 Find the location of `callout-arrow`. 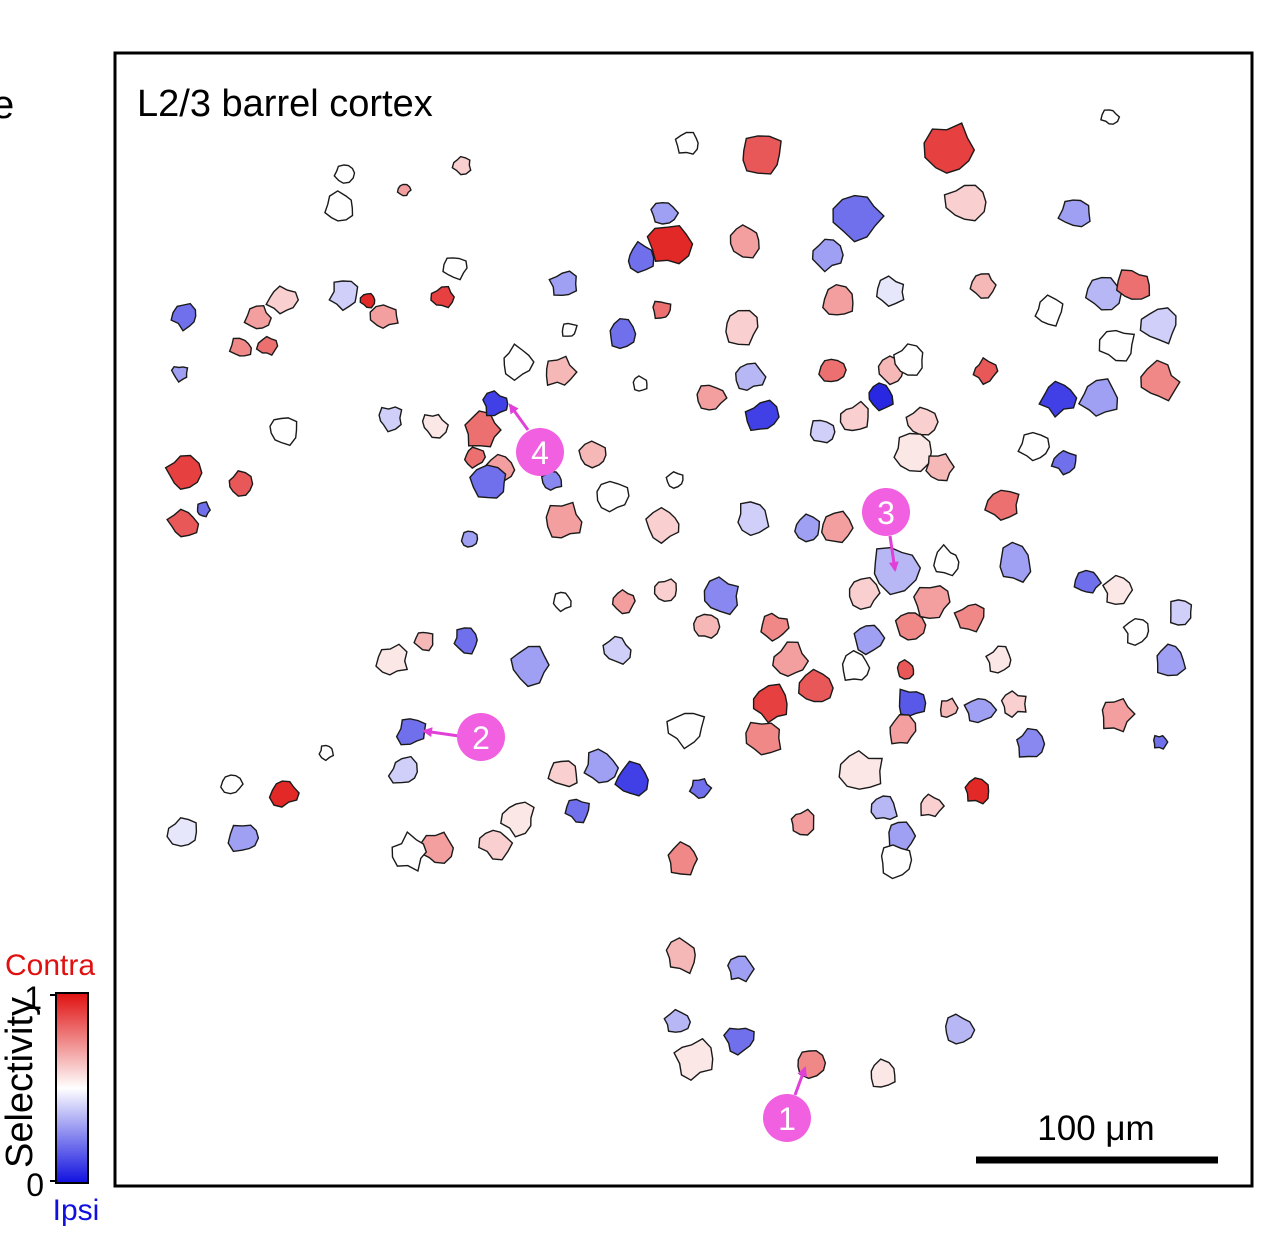

callout-arrow is located at coordinates (893, 553).